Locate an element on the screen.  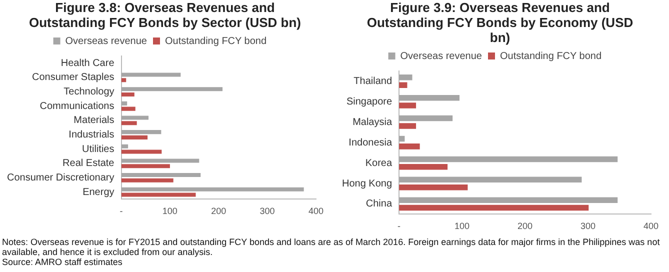
source-note: Source: AMRO staff estimates is located at coordinates (63, 262).